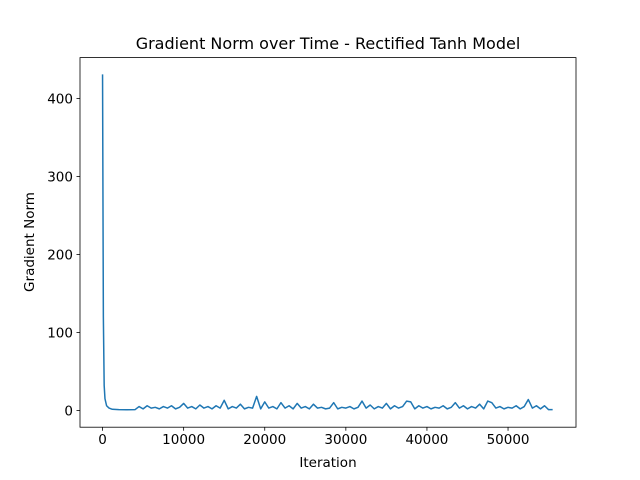 The image size is (640, 480). Describe the element at coordinates (508, 440) in the screenshot. I see `x-tick-label: 50000` at that location.